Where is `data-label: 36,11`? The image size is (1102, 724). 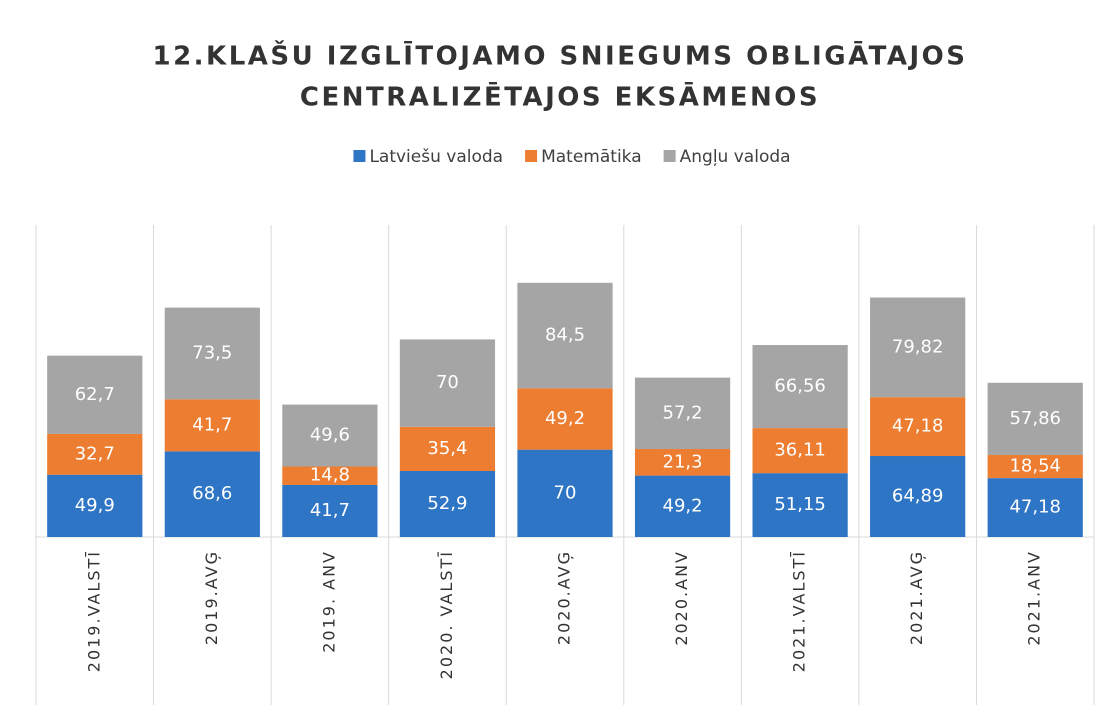 data-label: 36,11 is located at coordinates (800, 450).